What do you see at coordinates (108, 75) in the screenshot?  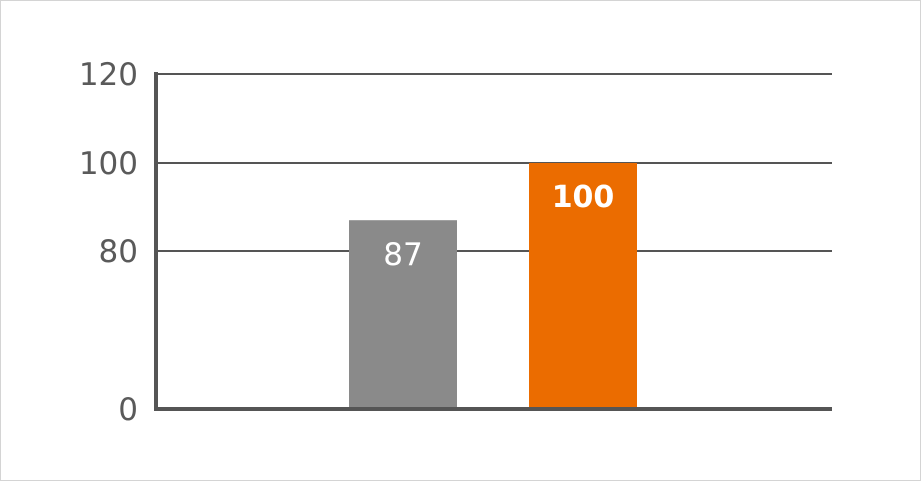 I see `y-tick-label: 120` at bounding box center [108, 75].